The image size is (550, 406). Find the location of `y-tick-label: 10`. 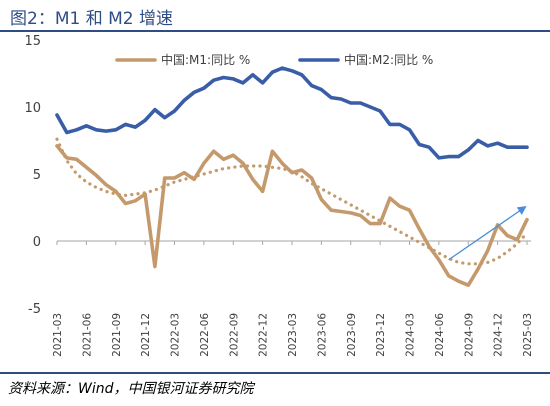

y-tick-label: 10 is located at coordinates (32, 108).